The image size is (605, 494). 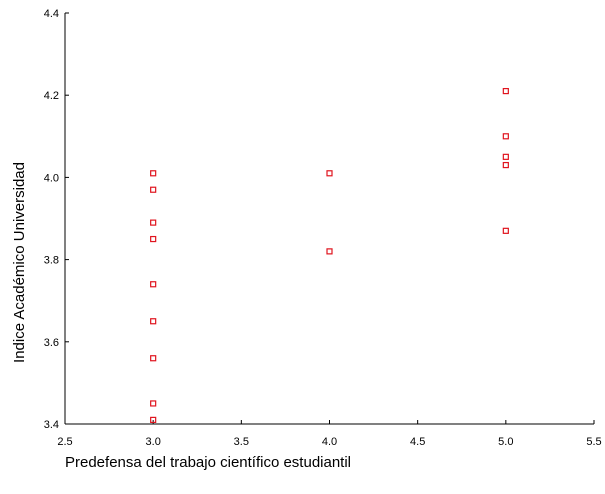 What do you see at coordinates (153, 442) in the screenshot?
I see `x-tick-label: 3.0` at bounding box center [153, 442].